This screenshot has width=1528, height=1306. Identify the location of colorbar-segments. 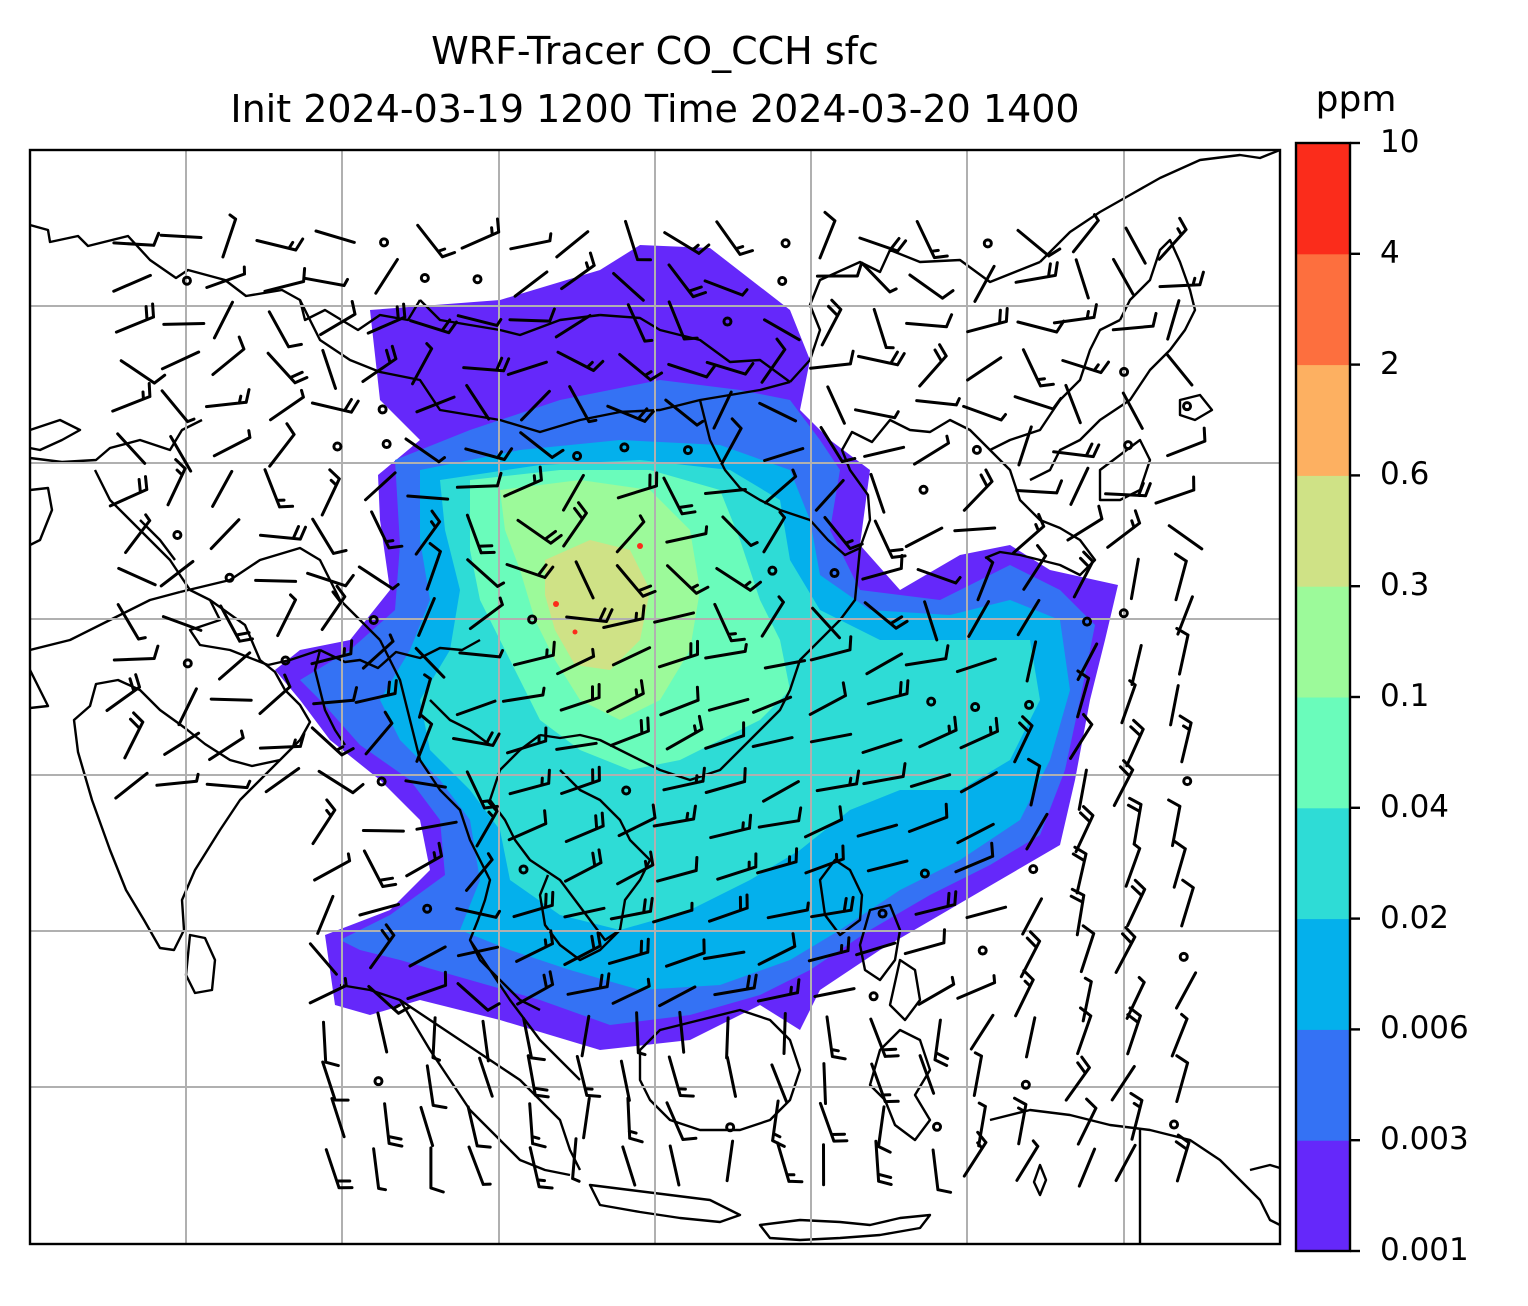
(1323, 697).